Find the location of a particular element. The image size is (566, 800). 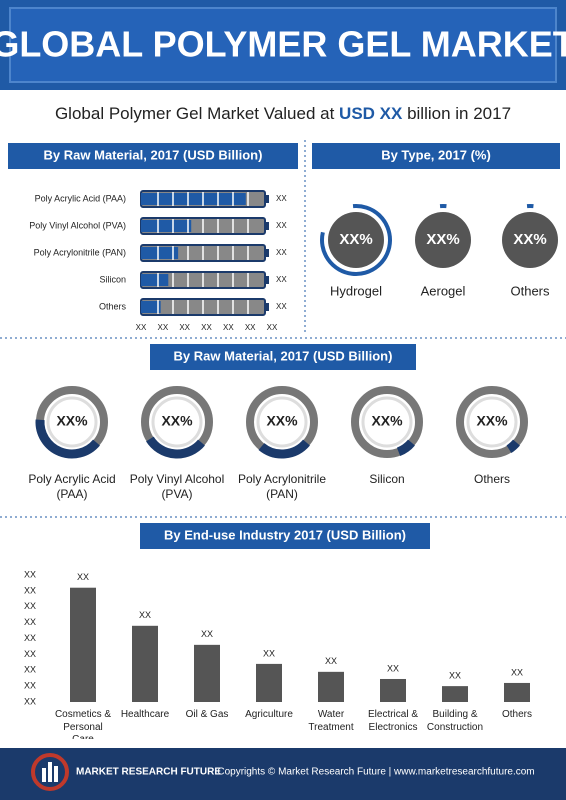

category-label: Poly Vinyl Alcohol (PVA) is located at coordinates (177, 486).